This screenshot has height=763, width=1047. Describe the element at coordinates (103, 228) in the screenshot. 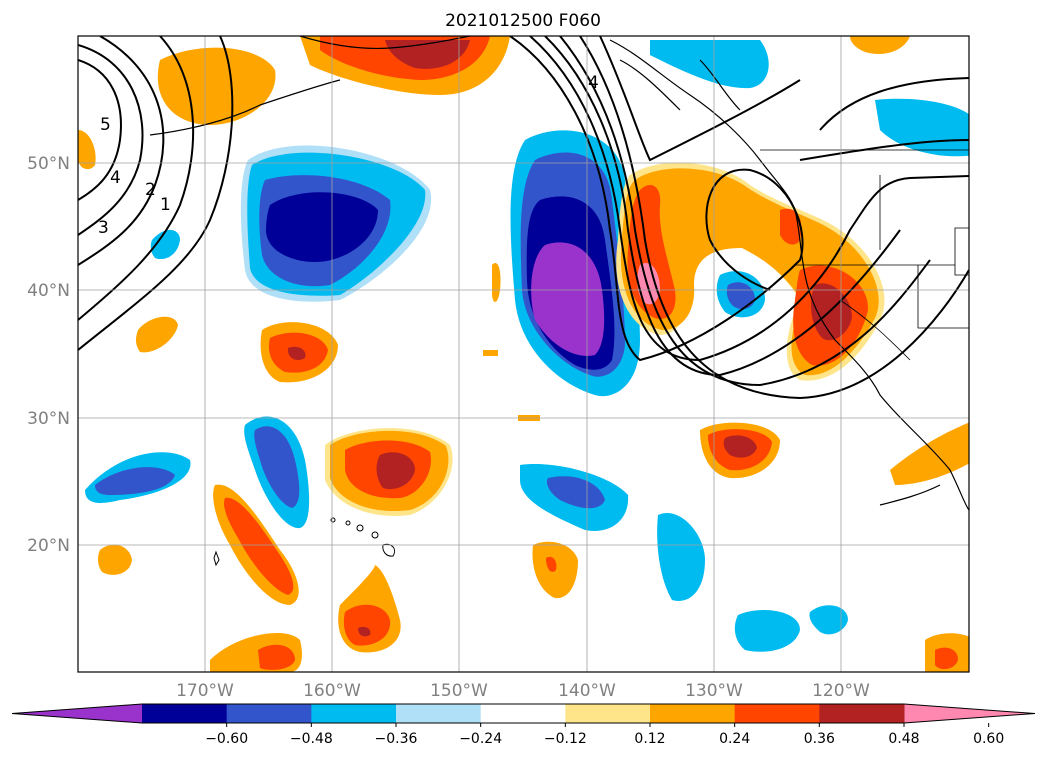

I see `contour-label: 3` at that location.